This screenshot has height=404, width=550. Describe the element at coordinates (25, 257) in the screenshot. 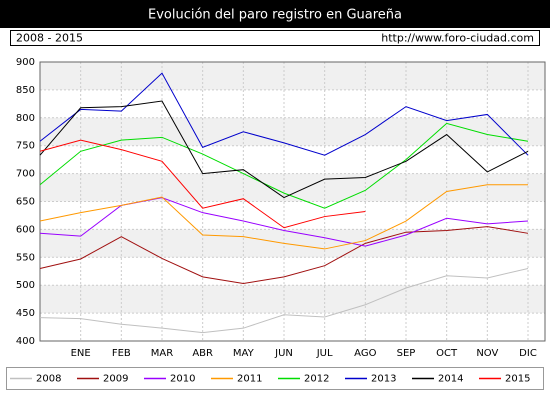

I see `y-tick-label: 550` at that location.